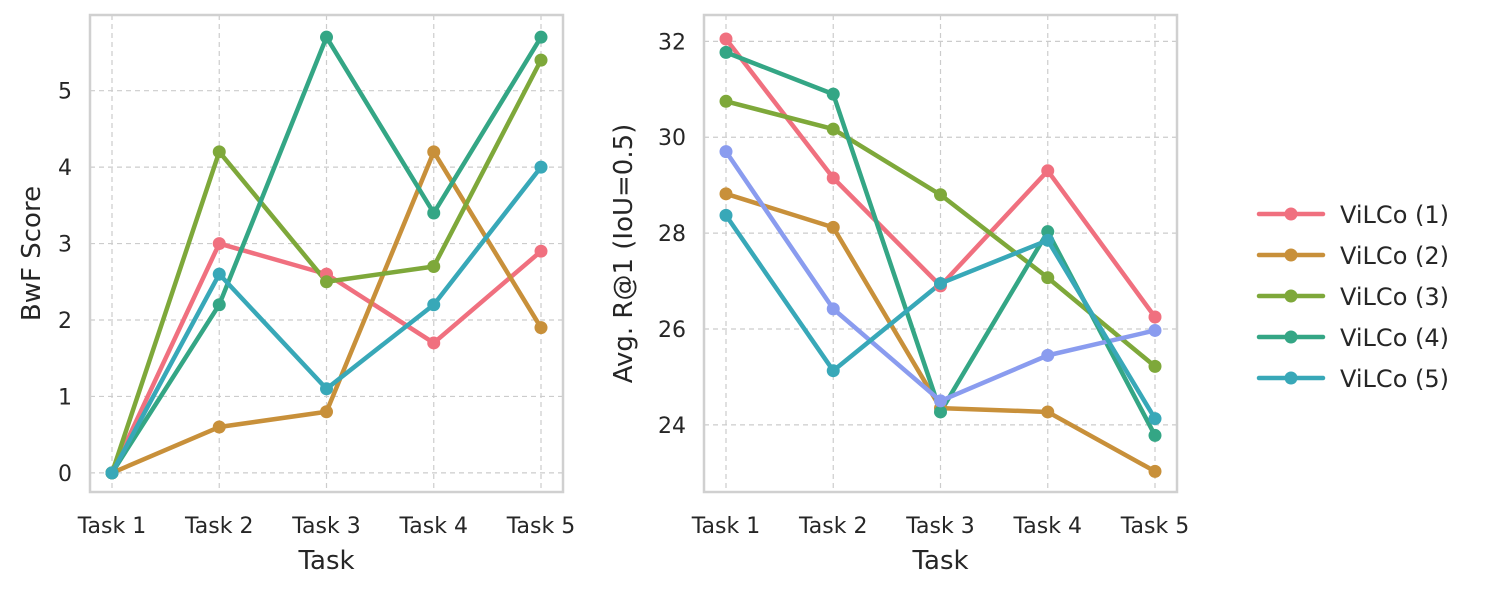  Describe the element at coordinates (672, 138) in the screenshot. I see `y-tick-label: 30` at that location.